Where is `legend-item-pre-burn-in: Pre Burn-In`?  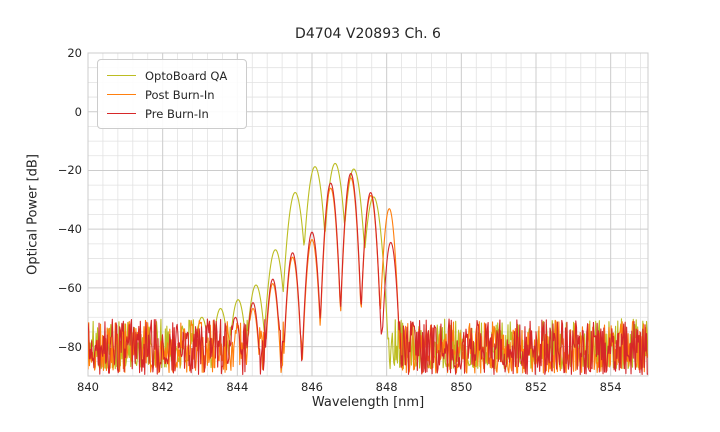
legend-item-pre-burn-in: Pre Burn-In is located at coordinates (172, 113).